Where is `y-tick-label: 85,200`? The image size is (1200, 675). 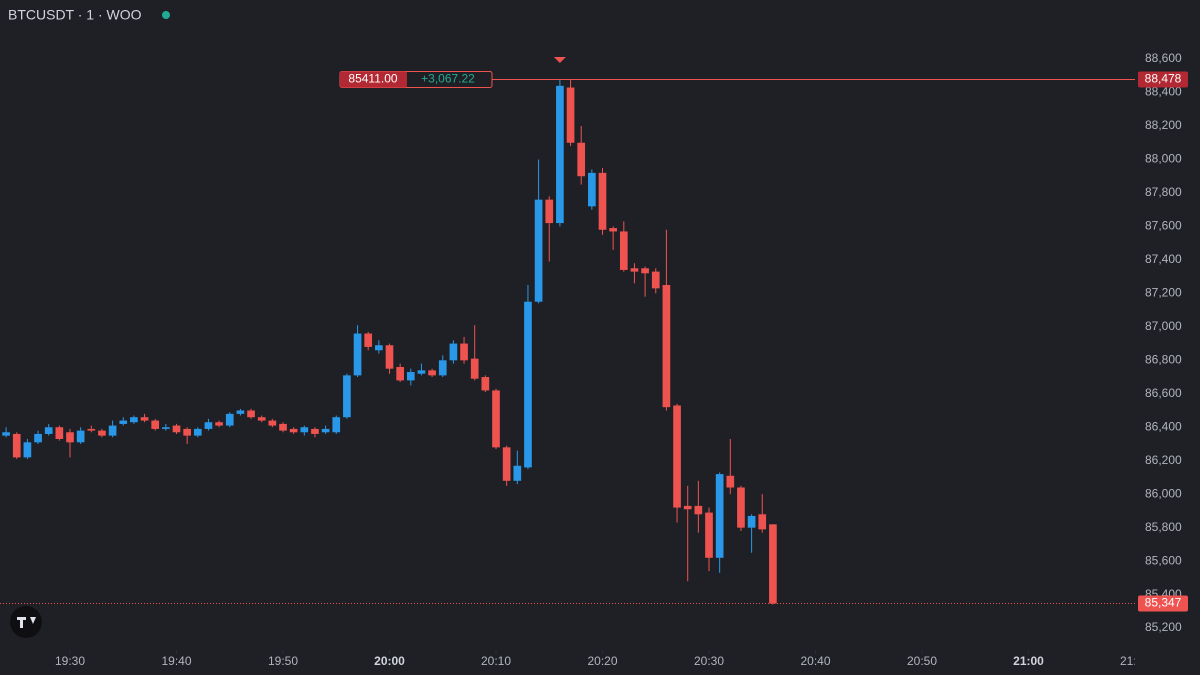
y-tick-label: 85,200 is located at coordinates (1163, 627).